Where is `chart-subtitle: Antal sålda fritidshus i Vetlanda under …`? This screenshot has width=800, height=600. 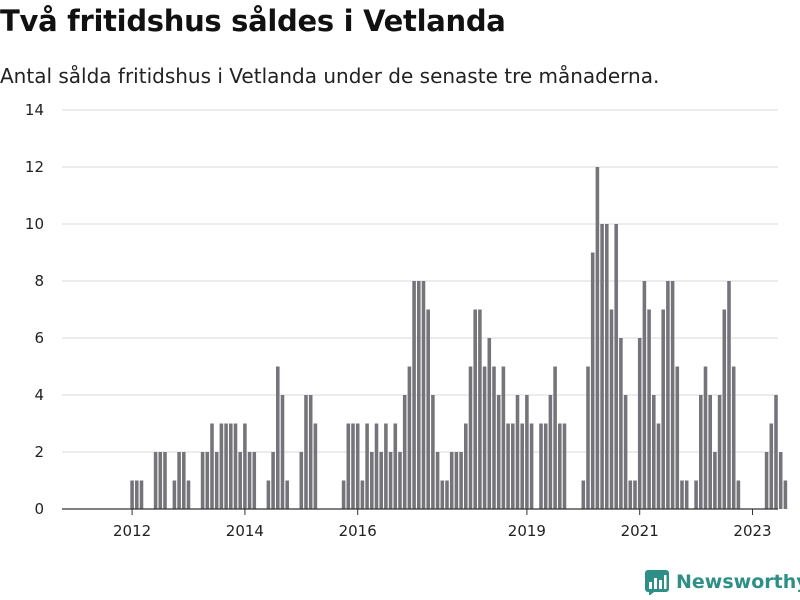 chart-subtitle: Antal sålda fritidshus i Vetlanda under … is located at coordinates (330, 76).